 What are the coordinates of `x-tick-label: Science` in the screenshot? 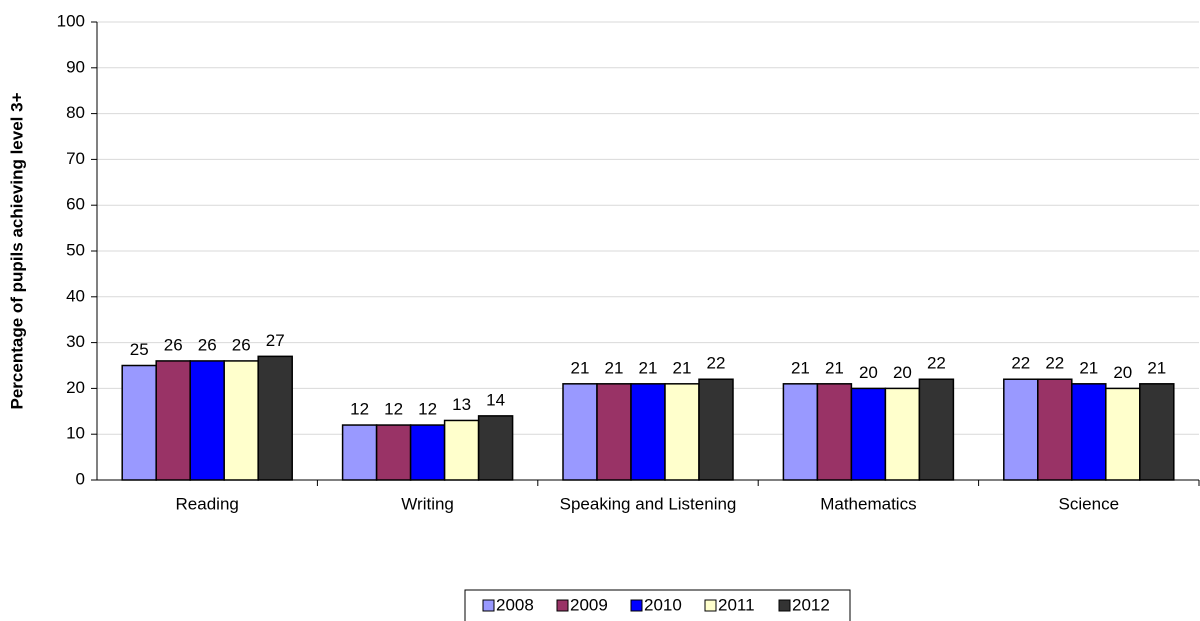 It's located at (1089, 503).